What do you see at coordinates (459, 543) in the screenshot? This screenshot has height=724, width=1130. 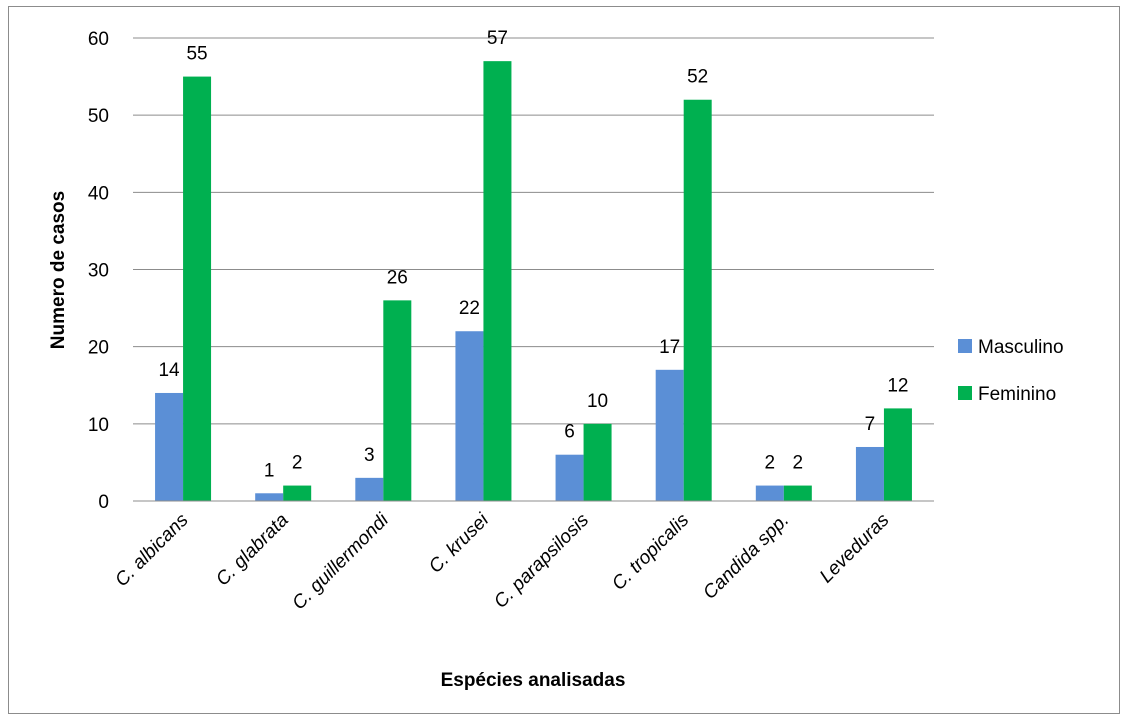 I see `x-category-label: C. krusei` at bounding box center [459, 543].